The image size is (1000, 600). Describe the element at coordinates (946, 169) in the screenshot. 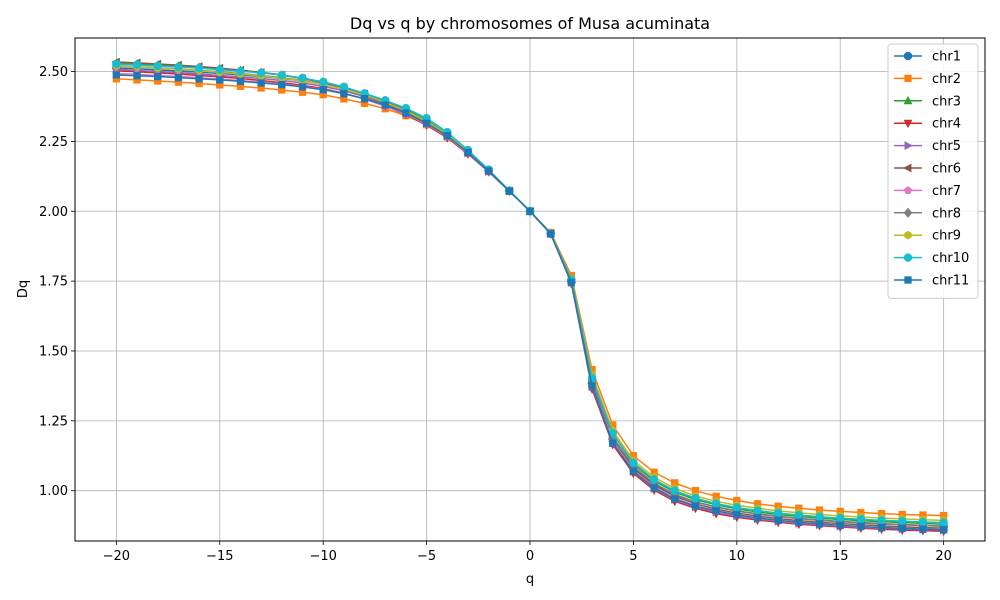

I see `legend-label: chr6` at that location.